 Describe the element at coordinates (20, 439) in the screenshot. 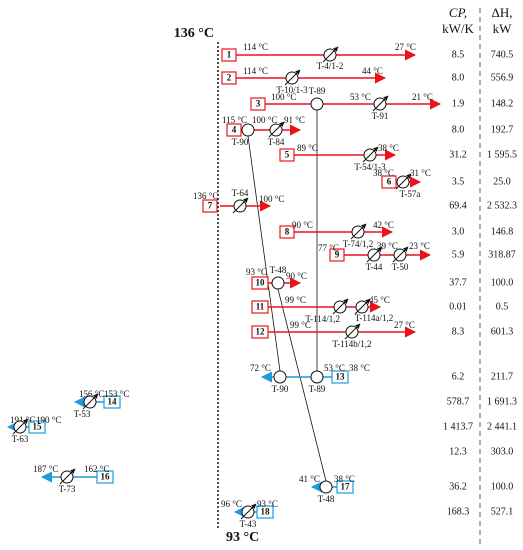

I see `unit-label: T-63` at that location.